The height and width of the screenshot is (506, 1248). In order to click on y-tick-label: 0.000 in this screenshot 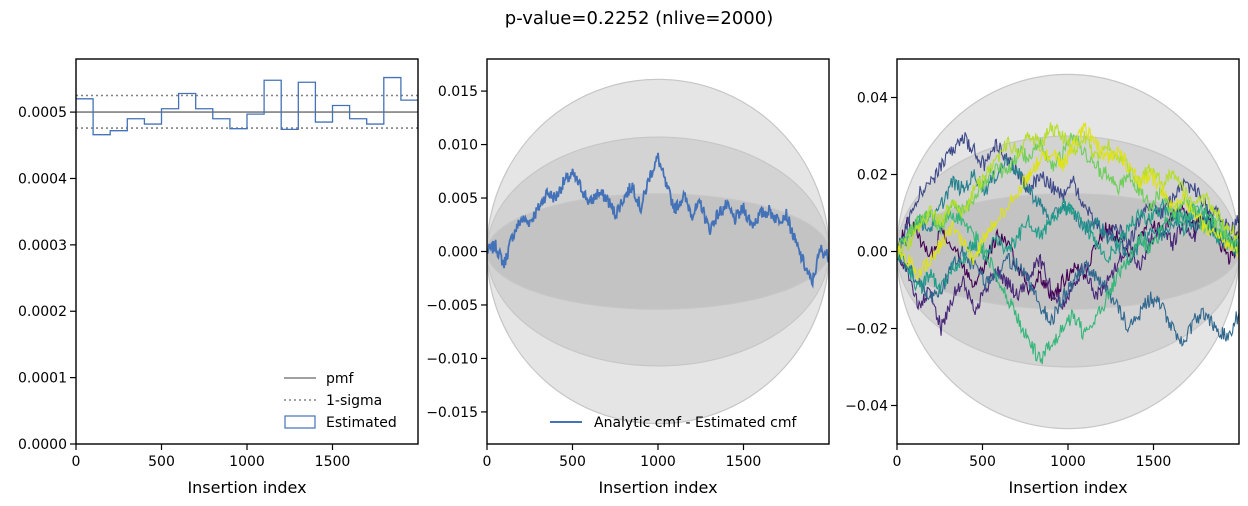, I will do `click(458, 253)`.